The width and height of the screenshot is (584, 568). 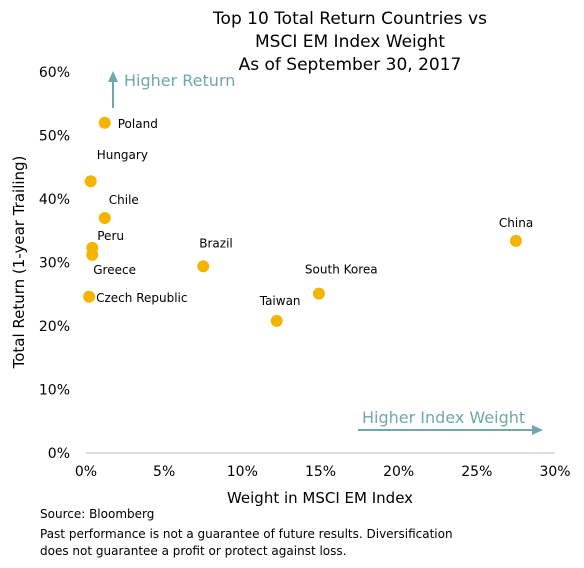 What do you see at coordinates (90, 181) in the screenshot?
I see `point-hungary` at bounding box center [90, 181].